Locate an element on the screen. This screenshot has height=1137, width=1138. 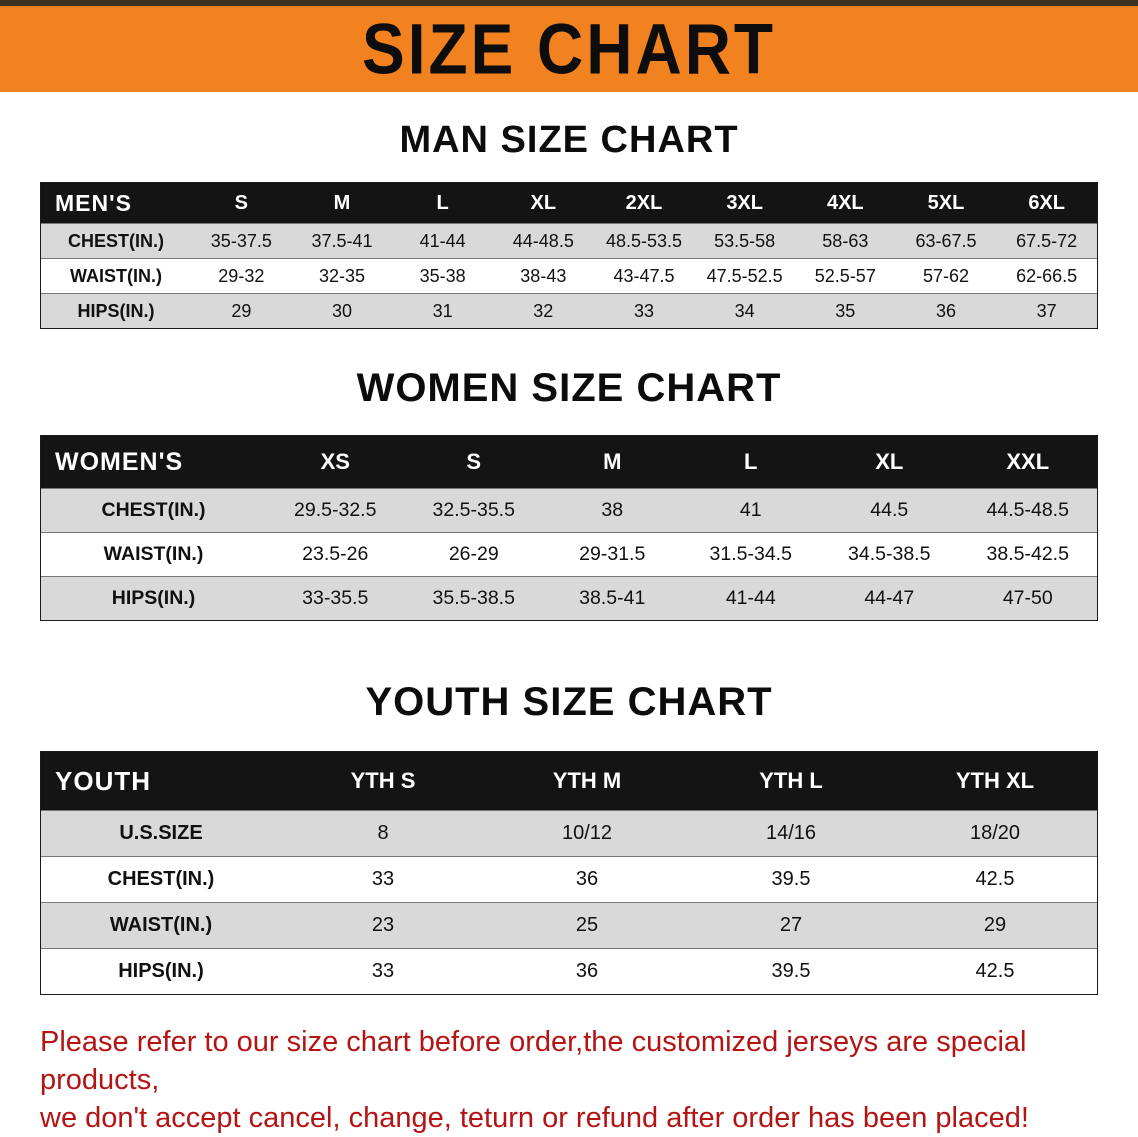
table-header-row: YOUTH YTH S YTH M YTH L YTH XL is located at coordinates (569, 781).